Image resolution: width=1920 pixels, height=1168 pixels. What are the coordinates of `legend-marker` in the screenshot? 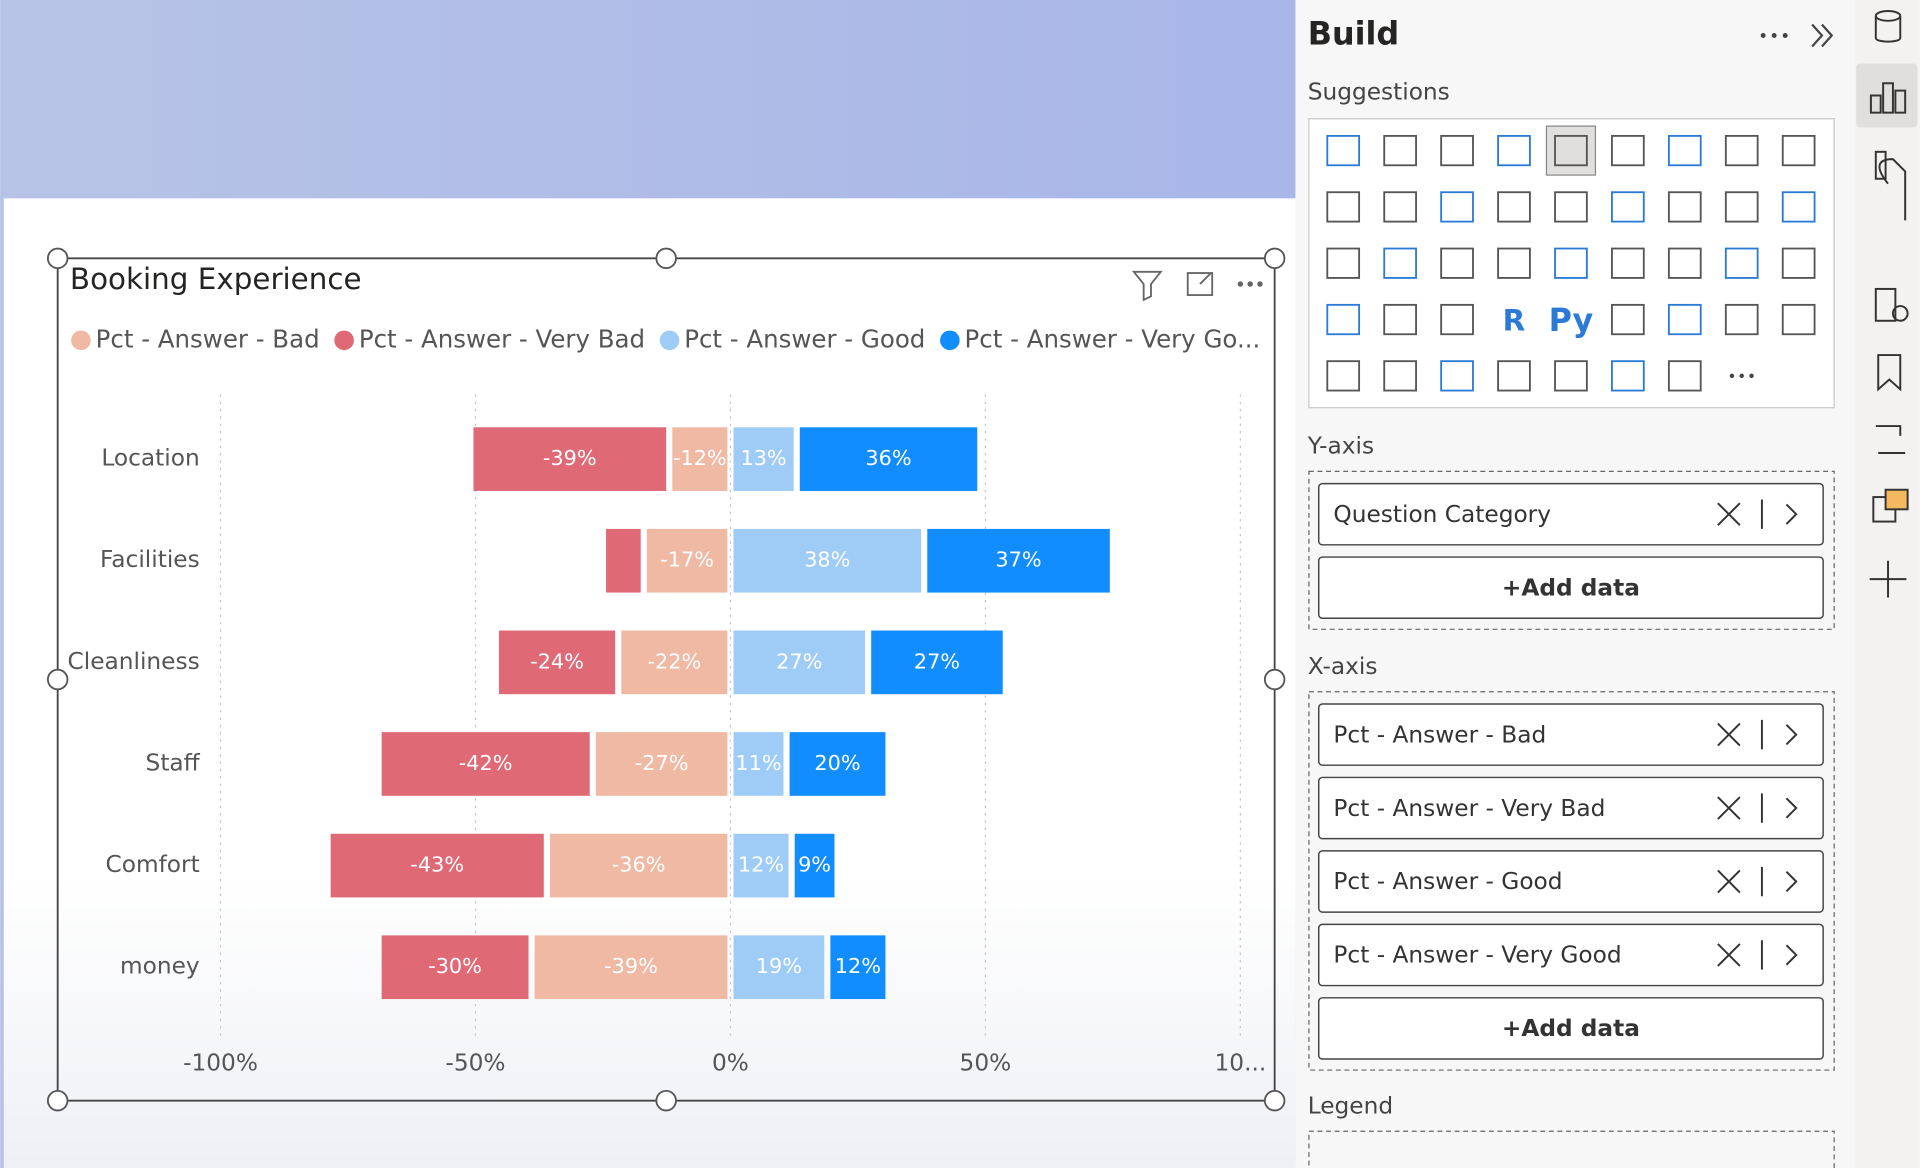 It's located at (344, 340).